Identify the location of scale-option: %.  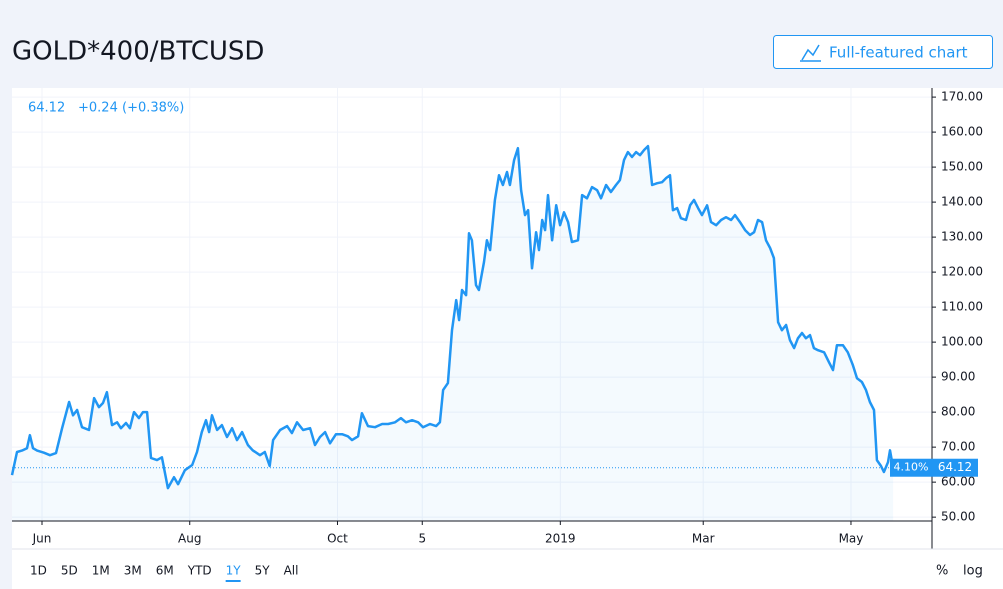
(942, 571).